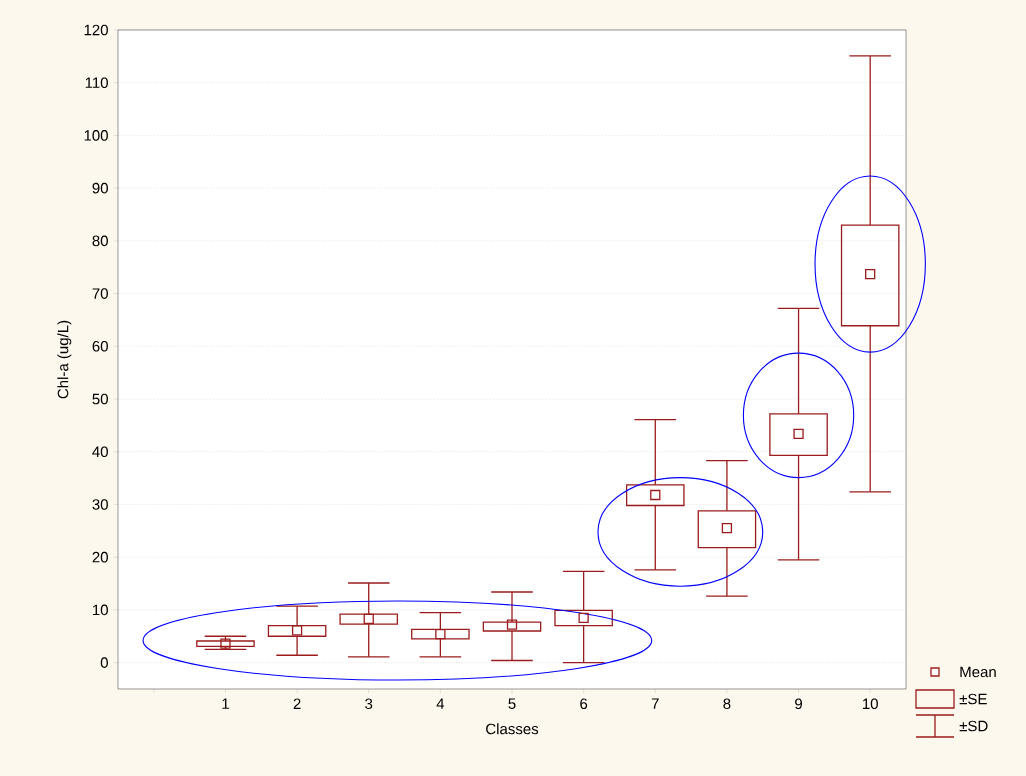  Describe the element at coordinates (100, 346) in the screenshot. I see `y-tick-label: 60` at that location.